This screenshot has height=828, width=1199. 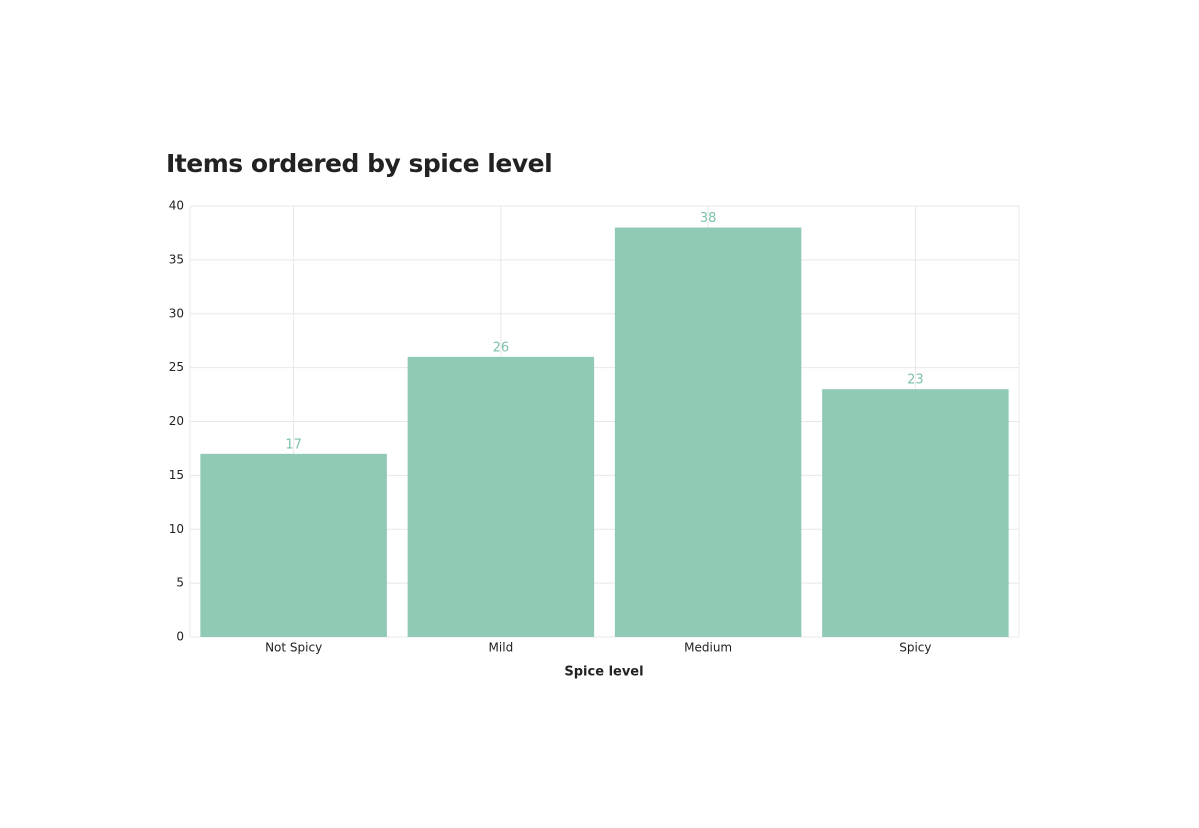 I want to click on y-tick-label: 25, so click(x=176, y=367).